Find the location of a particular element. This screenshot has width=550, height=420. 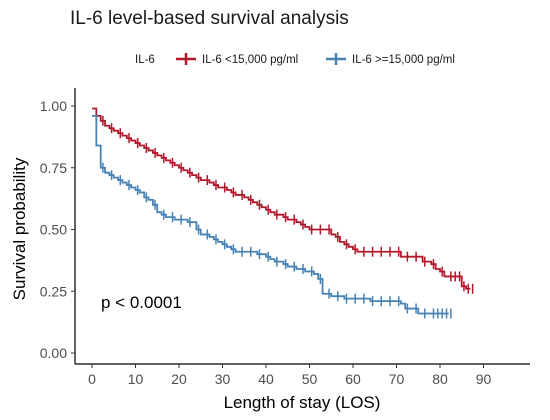

legend-label-high: IL-6 >=15,000 pg/ml is located at coordinates (403, 60).